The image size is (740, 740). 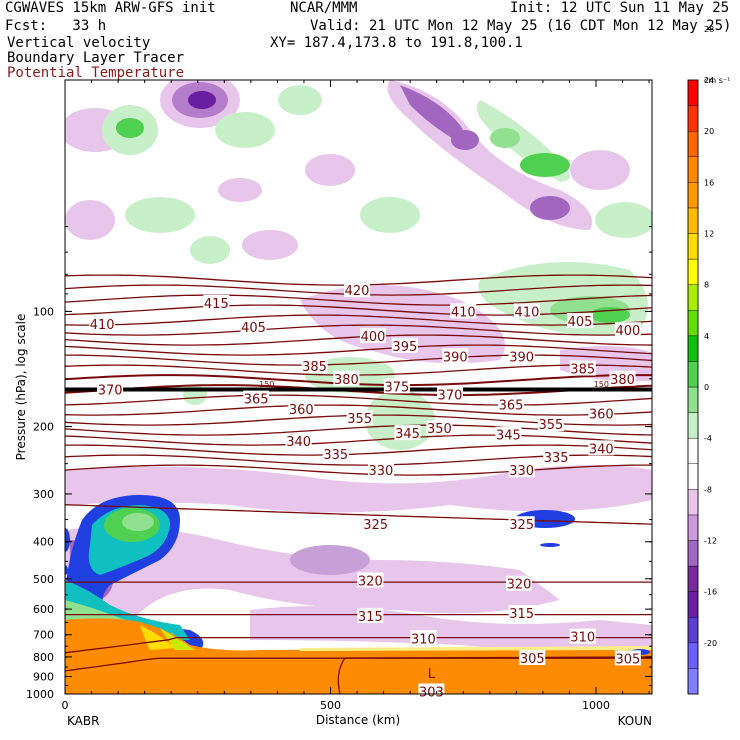 What do you see at coordinates (710, 592) in the screenshot?
I see `colorbar-label: -16` at bounding box center [710, 592].